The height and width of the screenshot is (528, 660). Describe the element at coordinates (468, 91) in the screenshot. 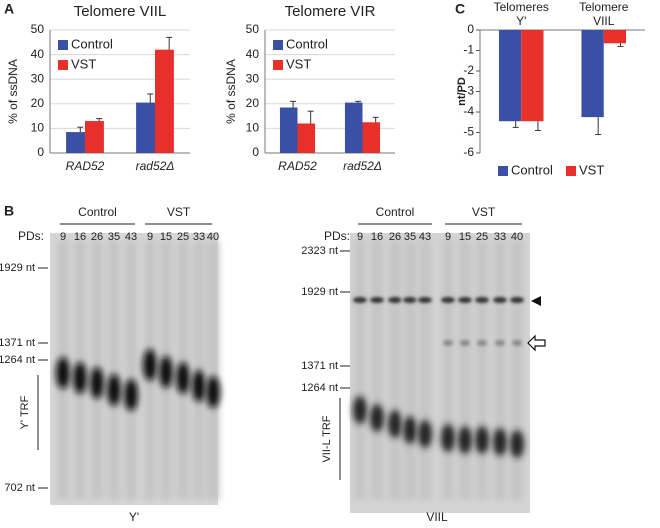

I see `y-tick-label: -3` at that location.